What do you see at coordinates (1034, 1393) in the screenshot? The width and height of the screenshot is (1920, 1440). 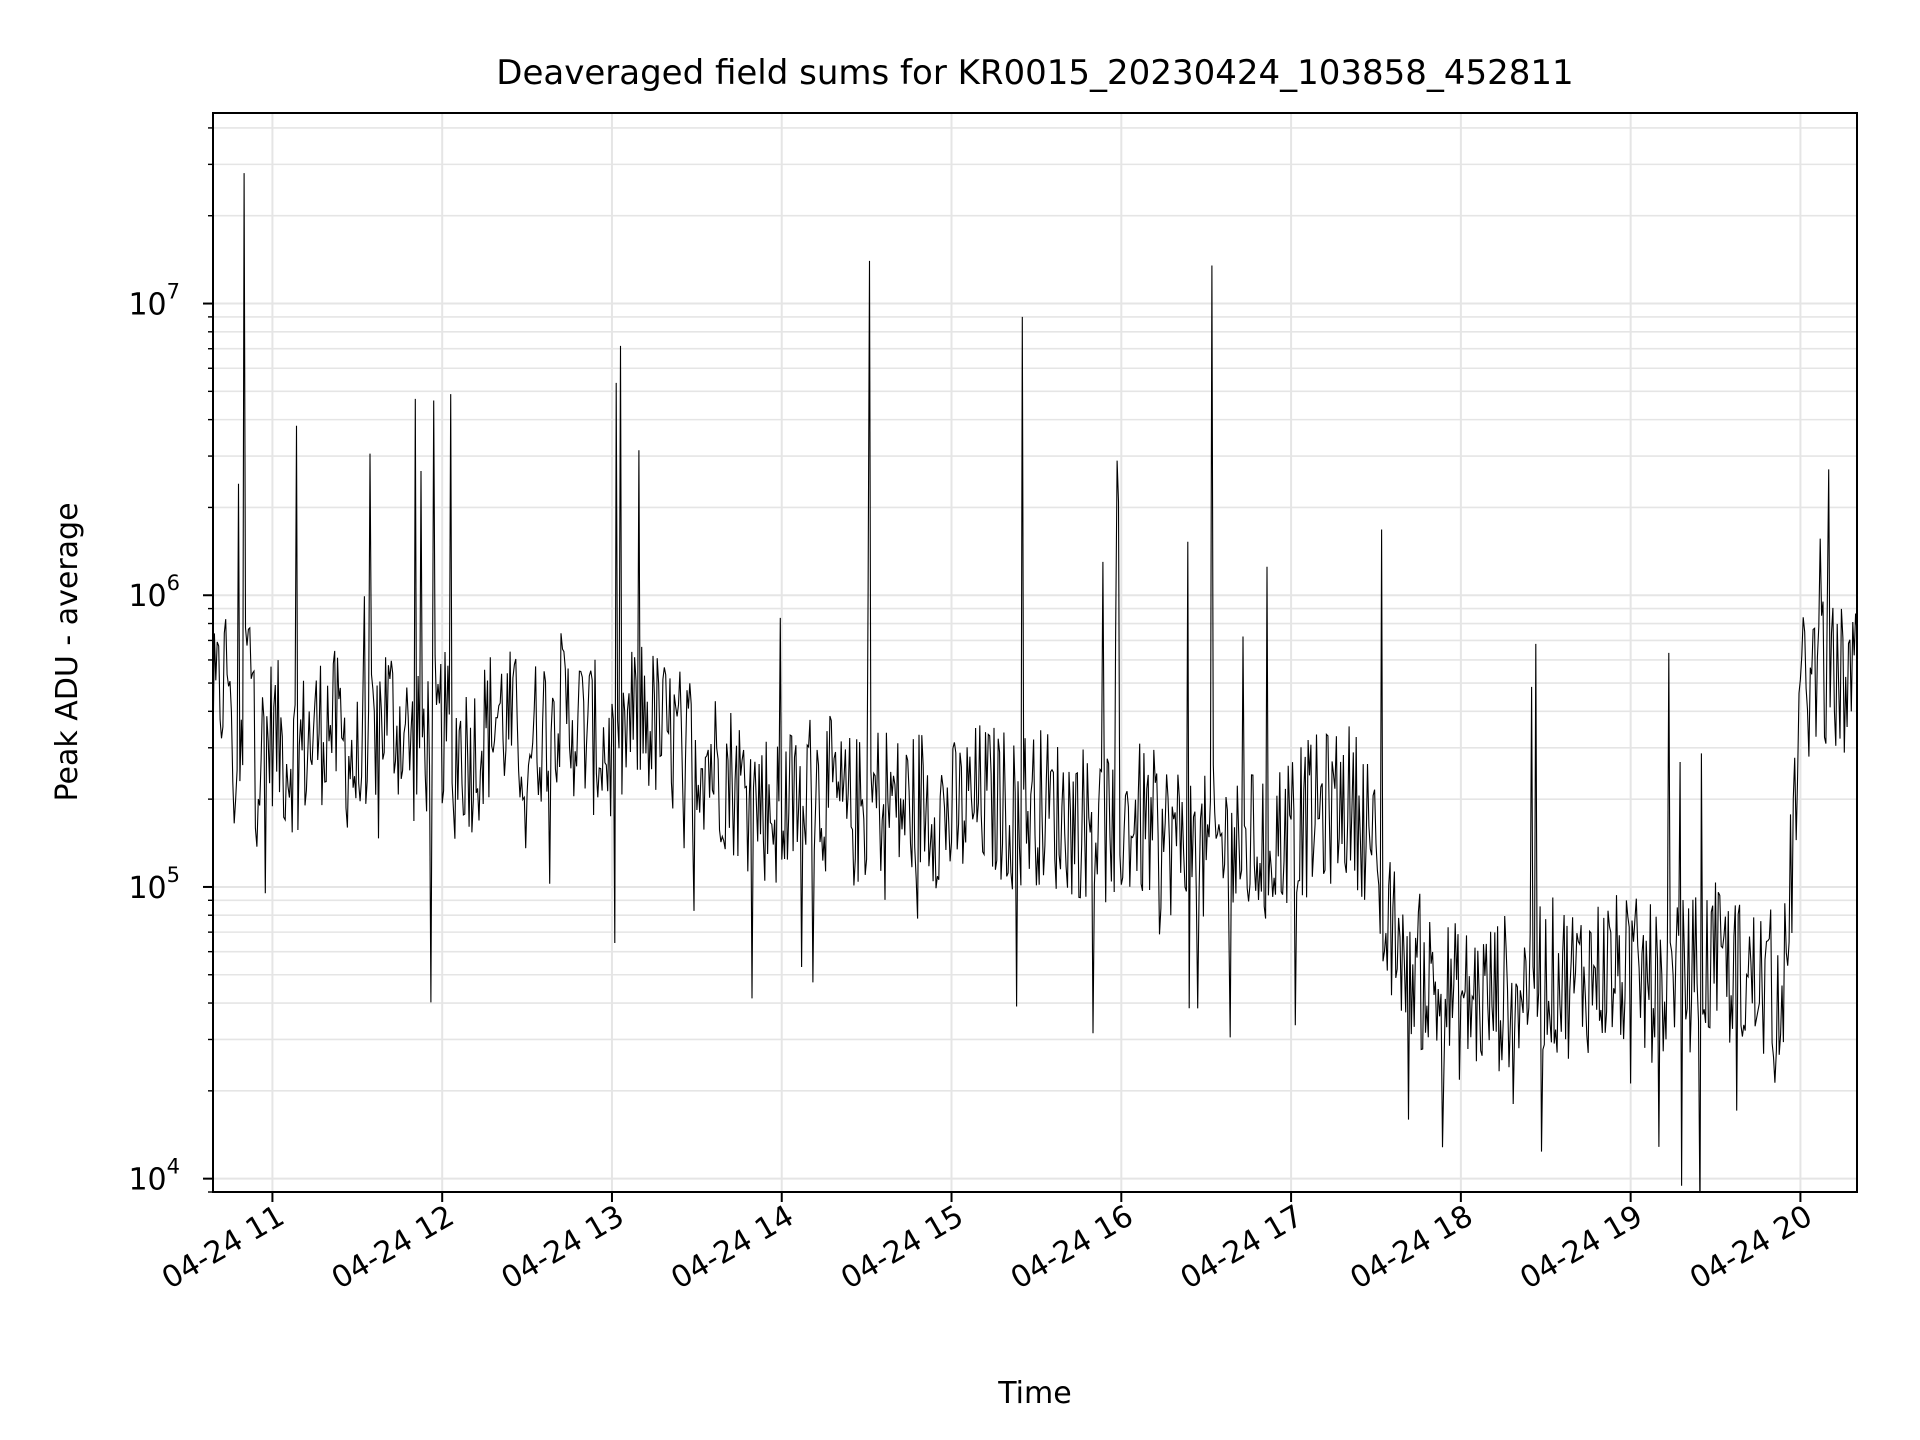 I see `x-axis-label: Time` at bounding box center [1034, 1393].